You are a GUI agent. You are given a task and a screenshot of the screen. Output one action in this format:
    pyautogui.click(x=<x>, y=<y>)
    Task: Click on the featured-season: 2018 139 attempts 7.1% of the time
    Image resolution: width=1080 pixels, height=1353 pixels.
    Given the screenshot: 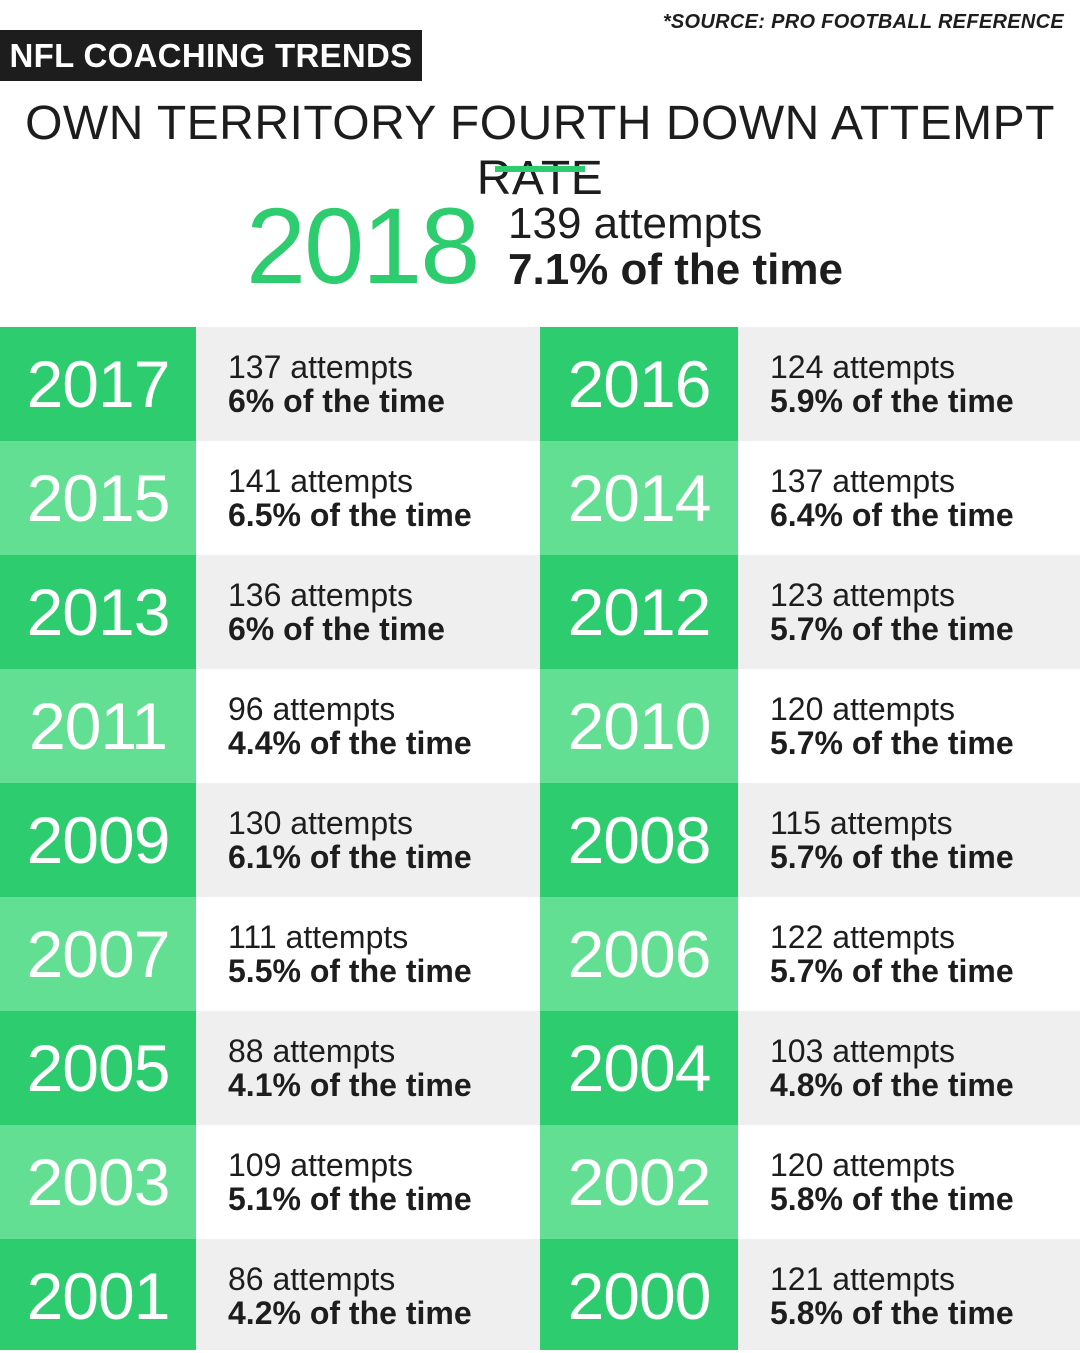 What is the action you would take?
    pyautogui.click(x=540, y=246)
    